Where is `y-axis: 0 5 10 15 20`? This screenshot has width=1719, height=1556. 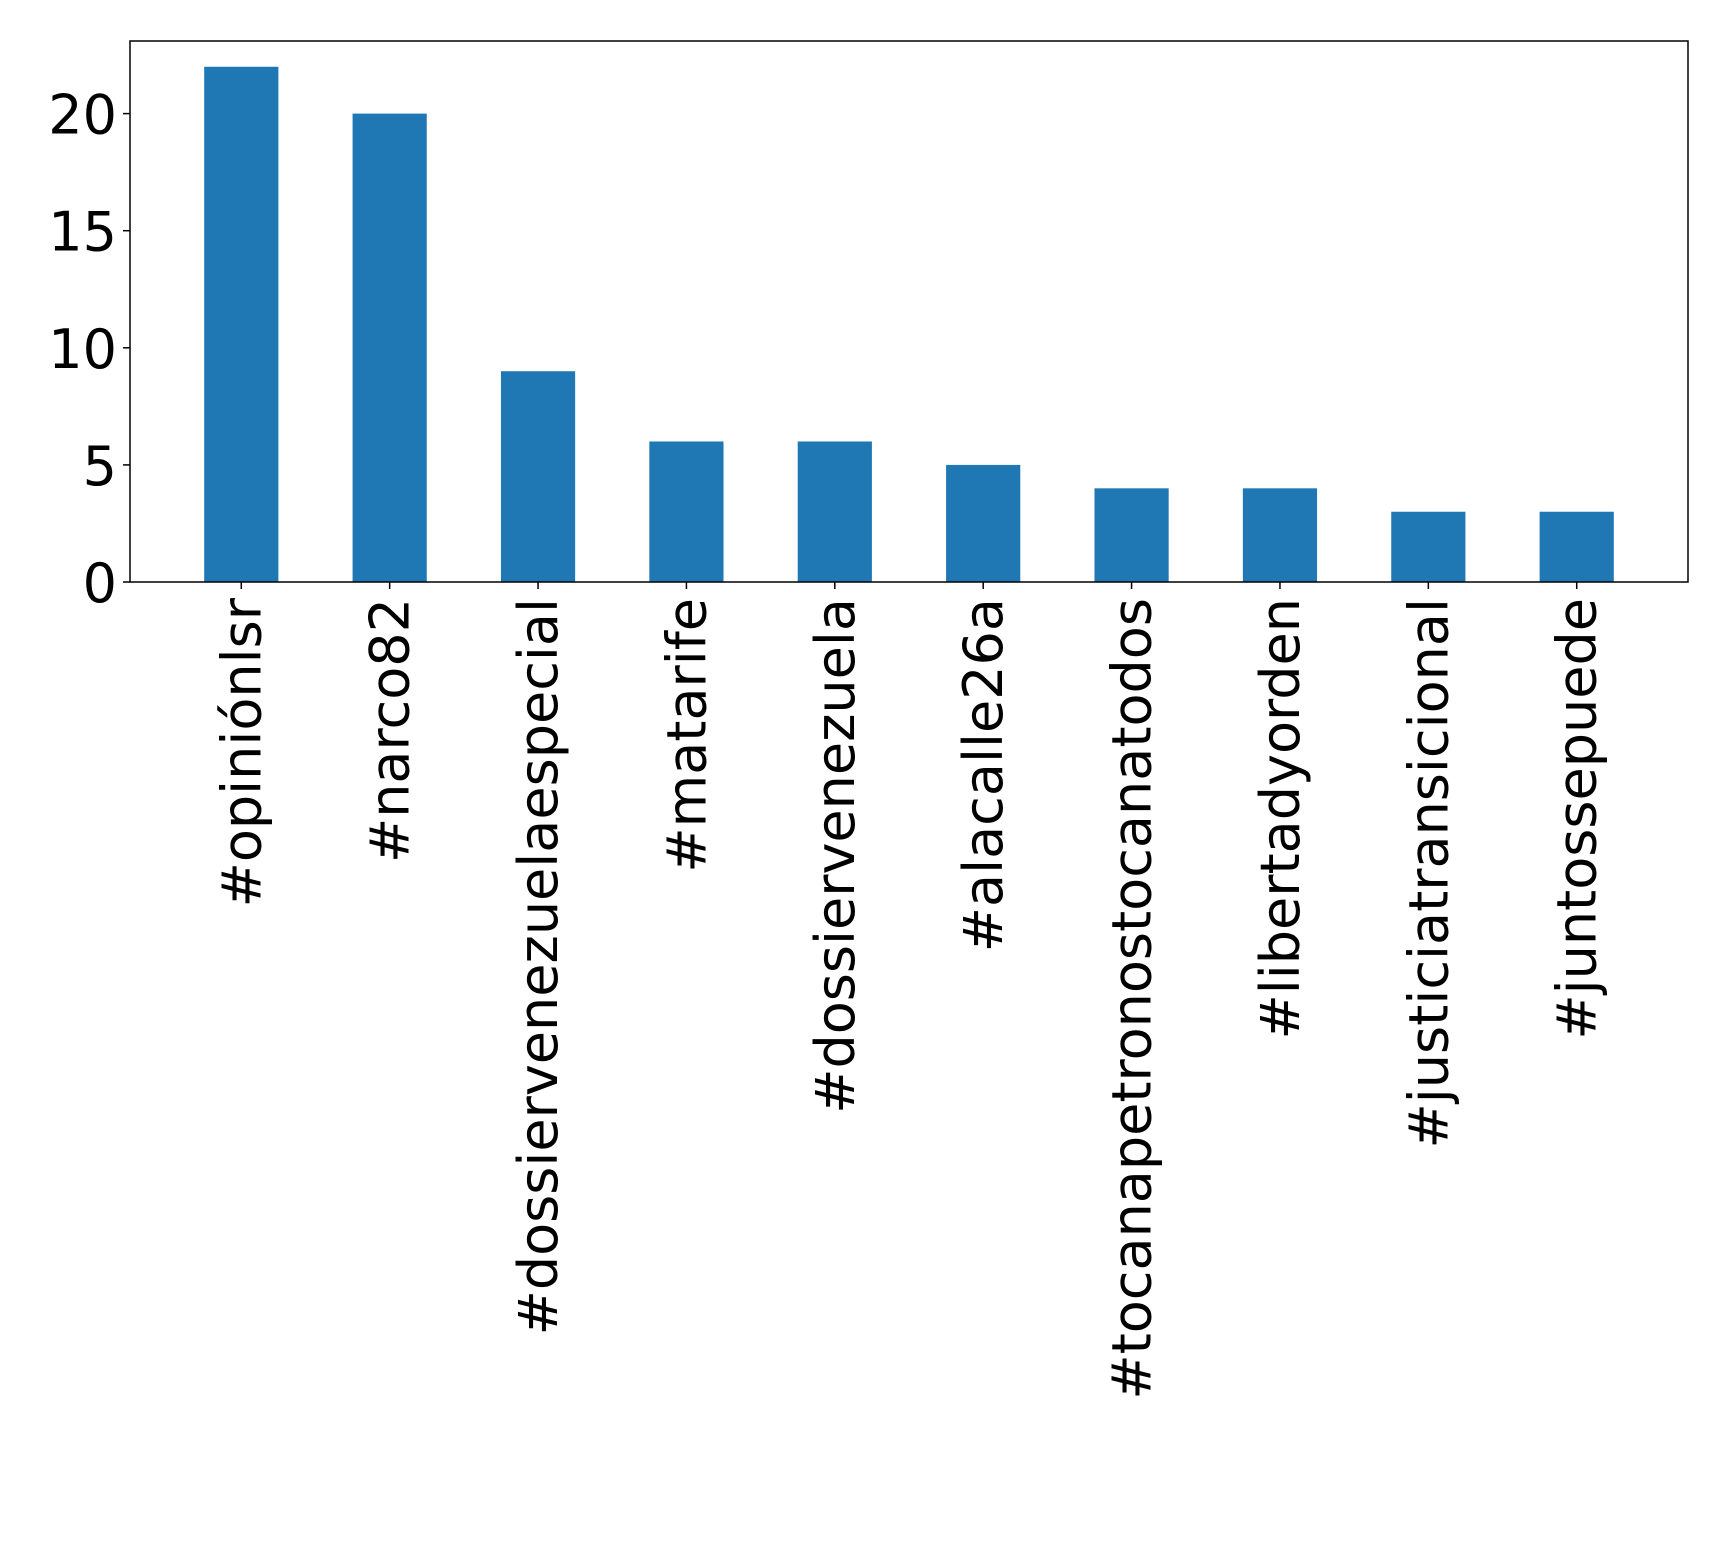
y-axis: 0 5 10 15 20 is located at coordinates (89, 349).